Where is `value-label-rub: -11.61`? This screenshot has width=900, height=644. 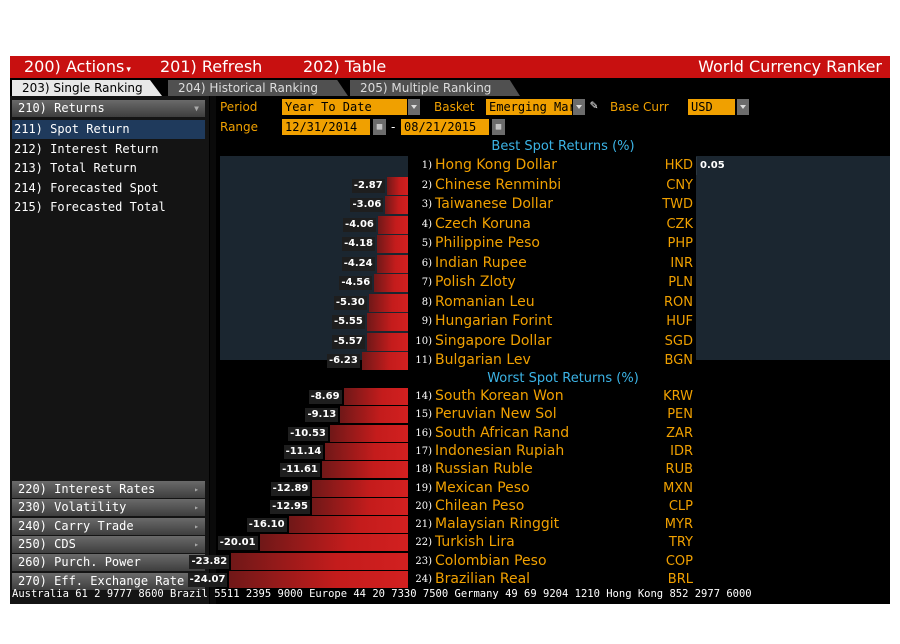
value-label-rub: -11.61 is located at coordinates (300, 470).